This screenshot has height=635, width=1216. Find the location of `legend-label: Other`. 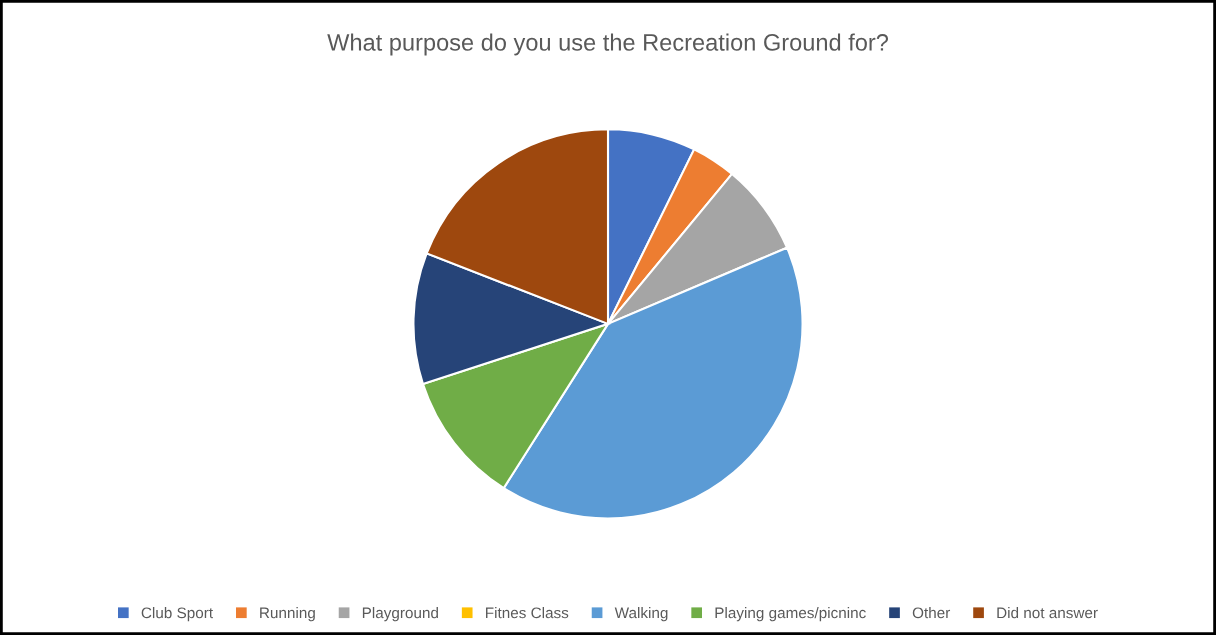

legend-label: Other is located at coordinates (931, 613).